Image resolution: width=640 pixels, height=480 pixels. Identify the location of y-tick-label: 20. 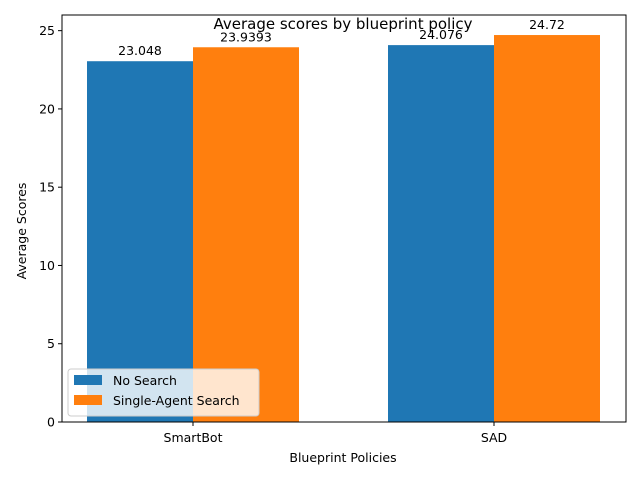
(47, 108).